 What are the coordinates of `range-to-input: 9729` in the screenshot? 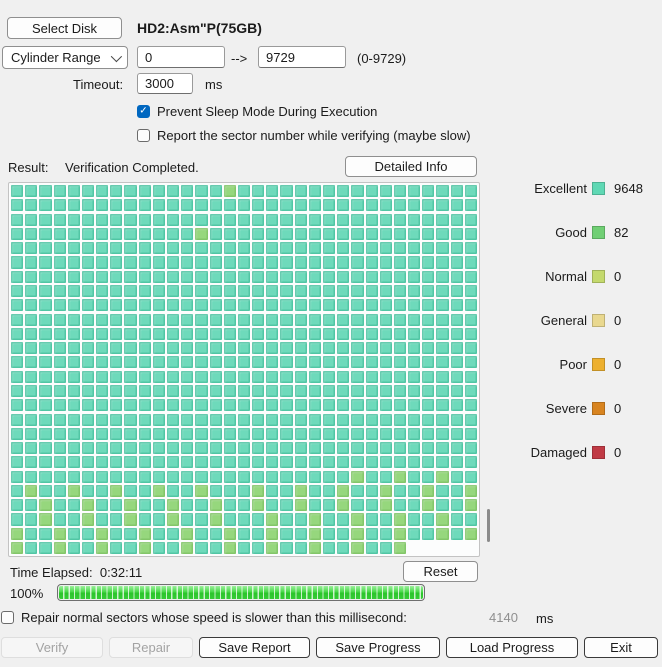 It's located at (302, 57).